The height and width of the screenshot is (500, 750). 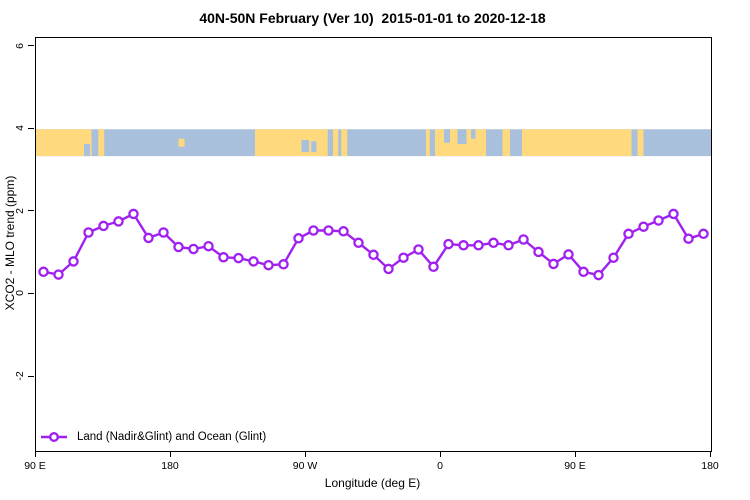 I want to click on legend-label: Land (Nadir&Glint) and Ocean (Glint), so click(x=172, y=437).